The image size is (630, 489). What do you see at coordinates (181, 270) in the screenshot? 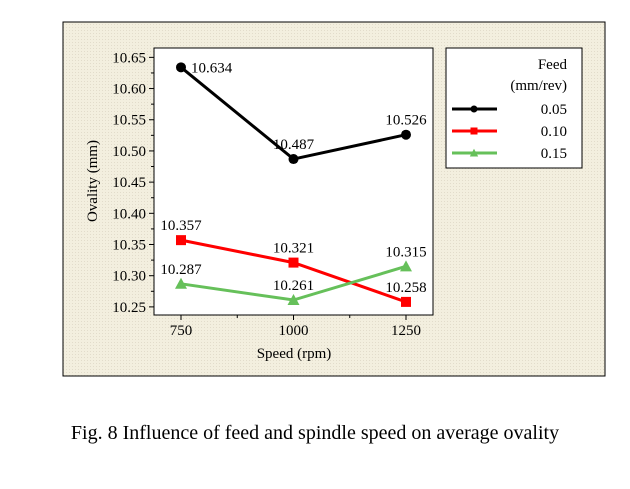
I see `data-label: 10.287` at bounding box center [181, 270].